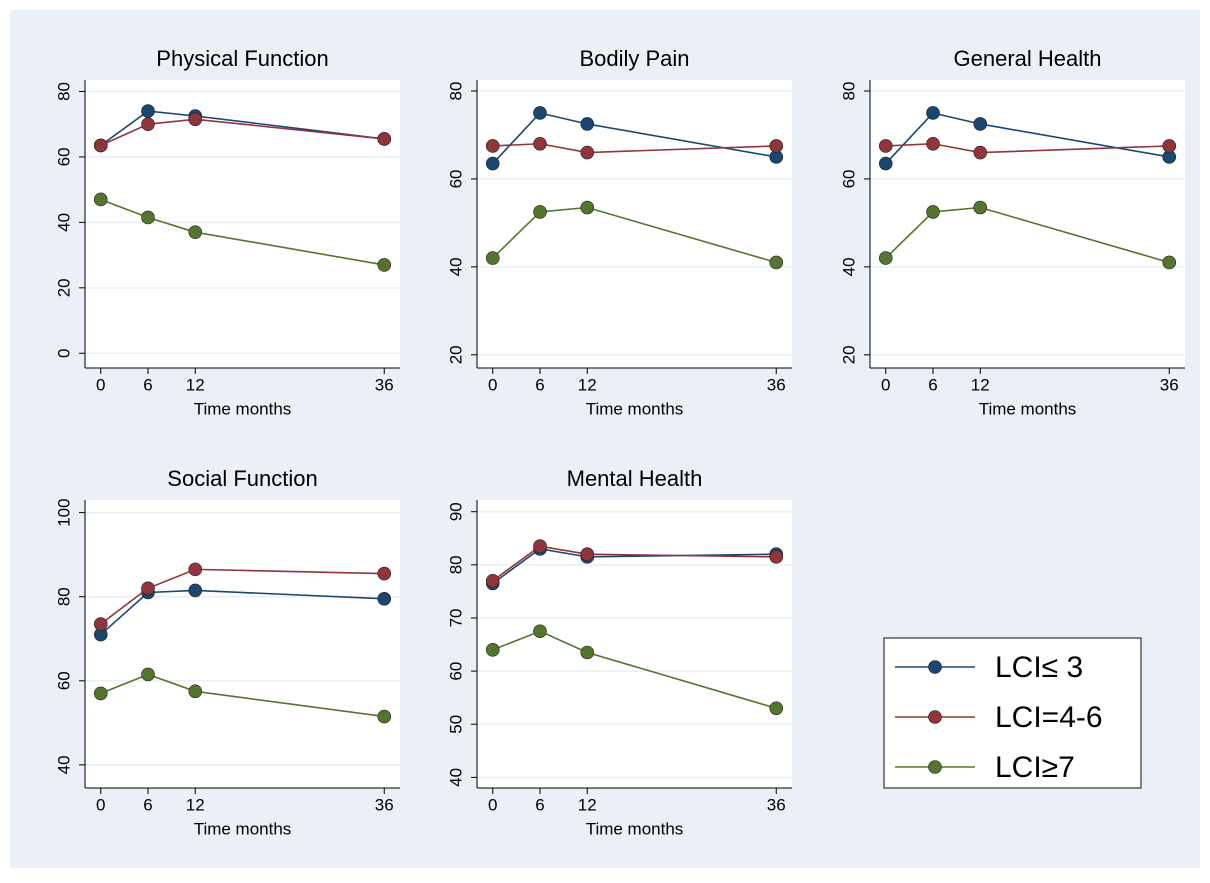 Image resolution: width=1210 pixels, height=883 pixels. Describe the element at coordinates (63, 353) in the screenshot. I see `y-tick-label: 0` at that location.